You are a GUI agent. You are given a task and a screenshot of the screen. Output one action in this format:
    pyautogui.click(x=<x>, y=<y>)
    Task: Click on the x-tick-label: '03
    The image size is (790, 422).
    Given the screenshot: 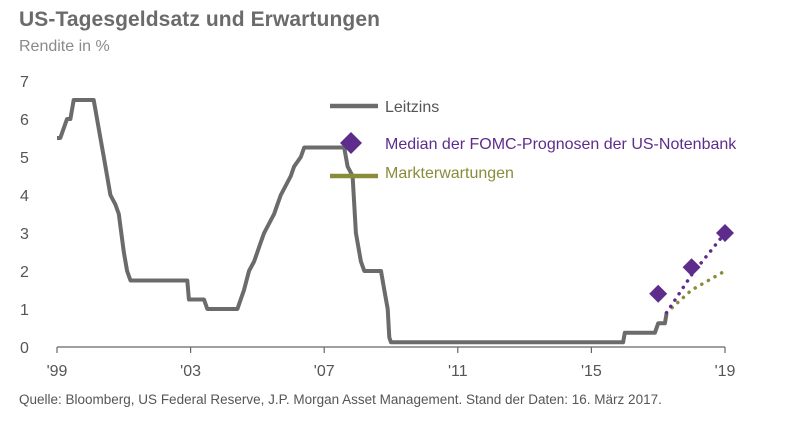 What is the action you would take?
    pyautogui.click(x=190, y=371)
    